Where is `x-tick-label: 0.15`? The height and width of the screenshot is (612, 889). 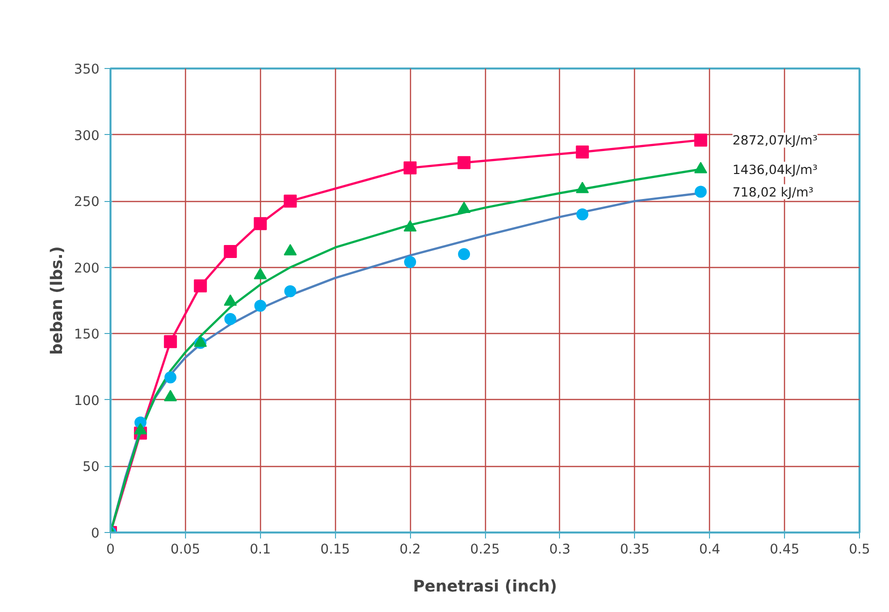
x-tick-label: 0.15 is located at coordinates (335, 550).